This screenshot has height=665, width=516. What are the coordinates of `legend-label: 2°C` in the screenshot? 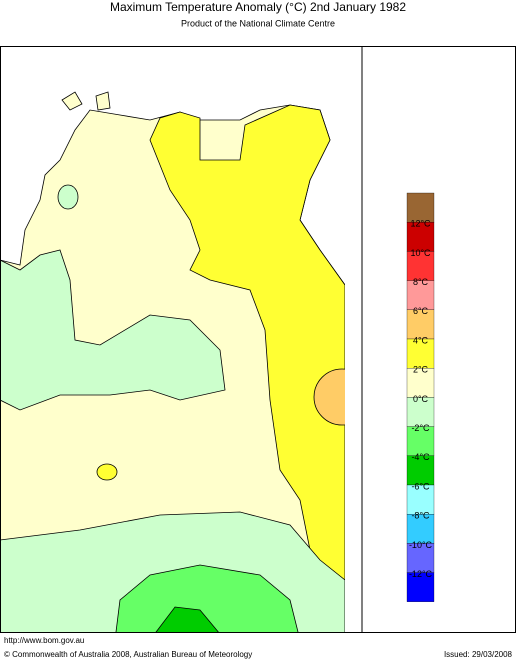 It's located at (421, 370).